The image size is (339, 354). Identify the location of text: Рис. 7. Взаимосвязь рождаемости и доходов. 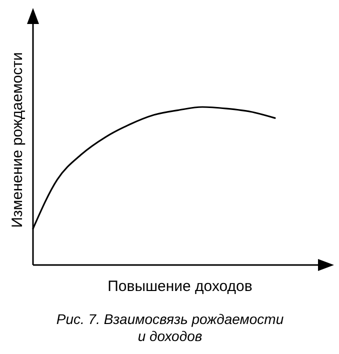
(170, 327).